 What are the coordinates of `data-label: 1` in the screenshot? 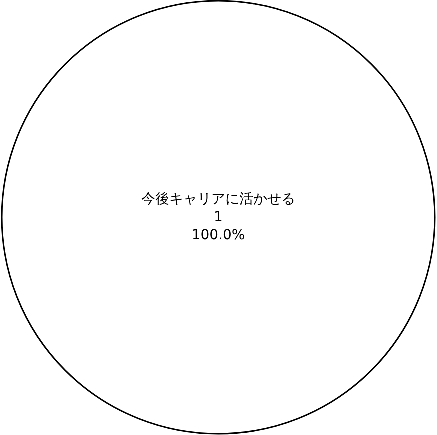 It's located at (218, 218).